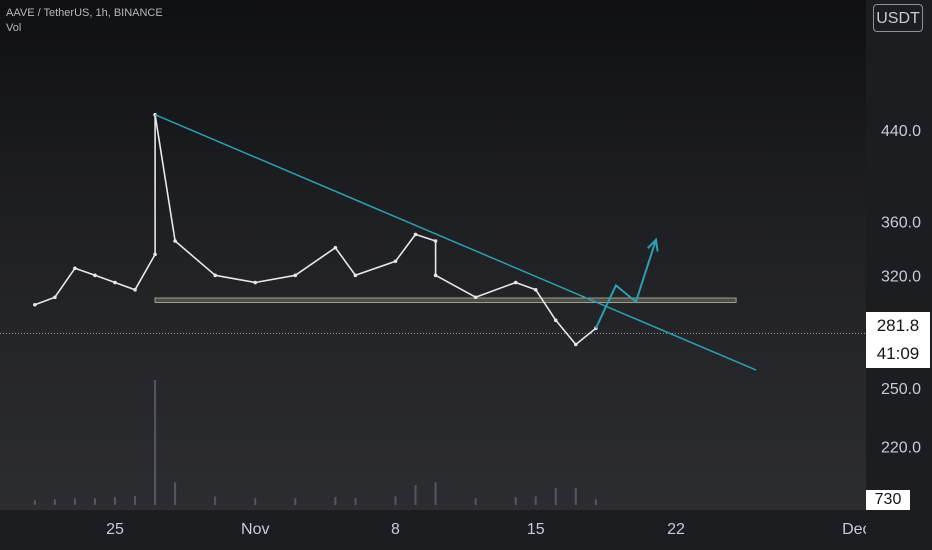 The height and width of the screenshot is (550, 932). Describe the element at coordinates (486, 529) in the screenshot. I see `time-axis-ticks: 25 Nov 8 15 22 Dec` at that location.